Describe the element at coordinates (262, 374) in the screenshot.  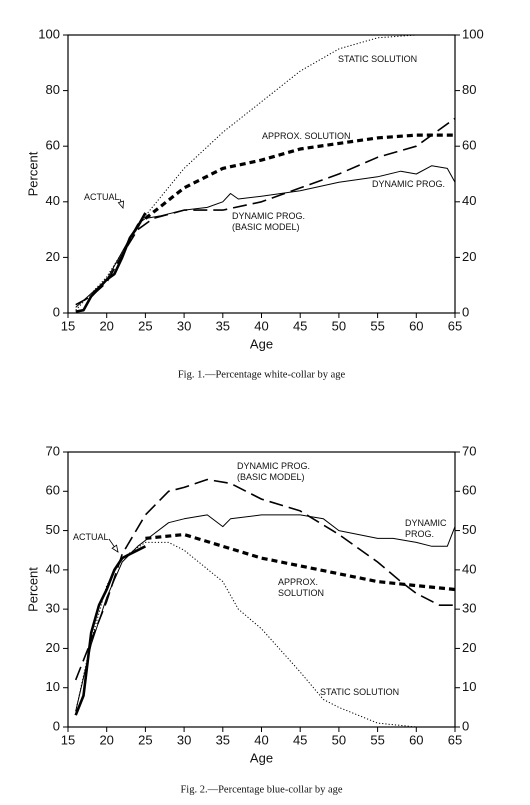
I see `caption: Fig. 1.—Percentage white-collar by age` at that location.